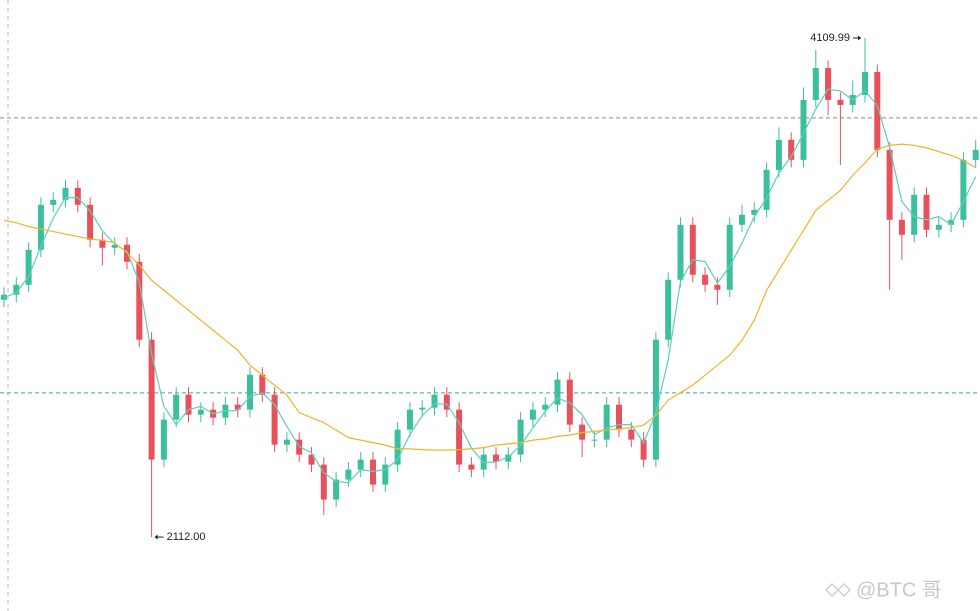  I want to click on watermark: @BTC 哥, so click(899, 590).